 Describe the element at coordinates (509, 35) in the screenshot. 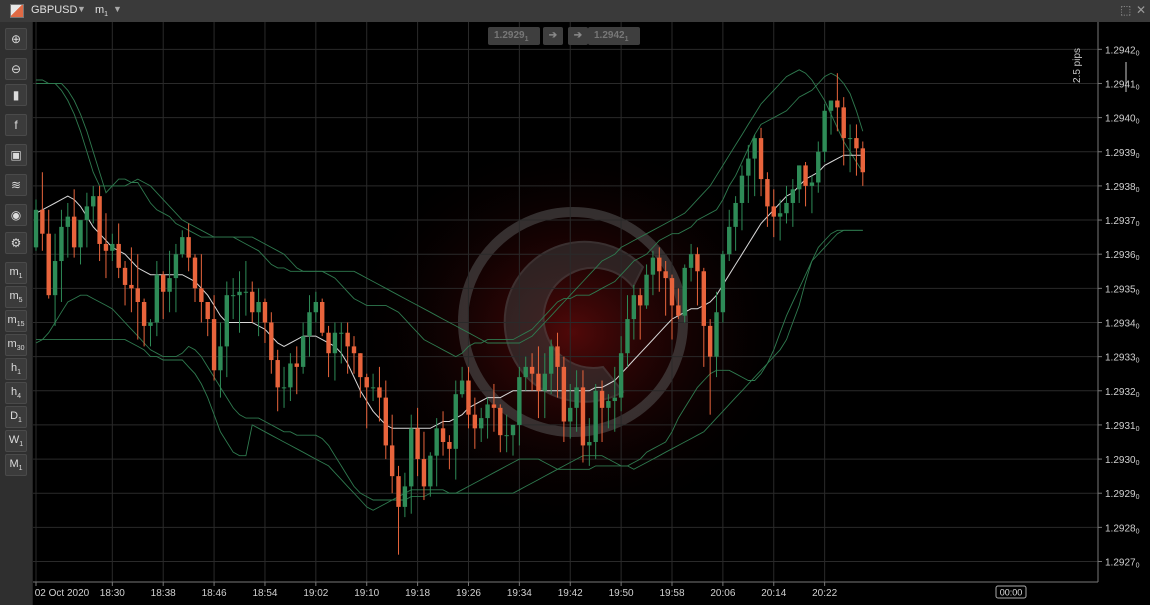

I see `bid-price: 1.2929` at that location.